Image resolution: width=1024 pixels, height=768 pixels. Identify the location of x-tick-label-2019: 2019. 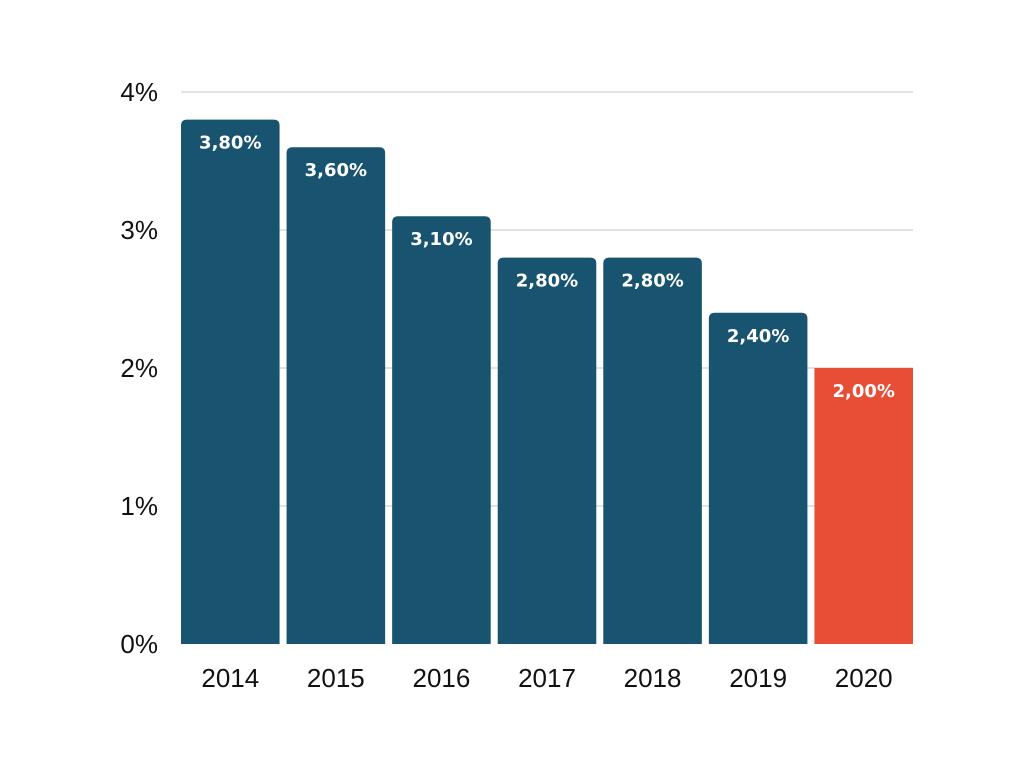
(758, 678).